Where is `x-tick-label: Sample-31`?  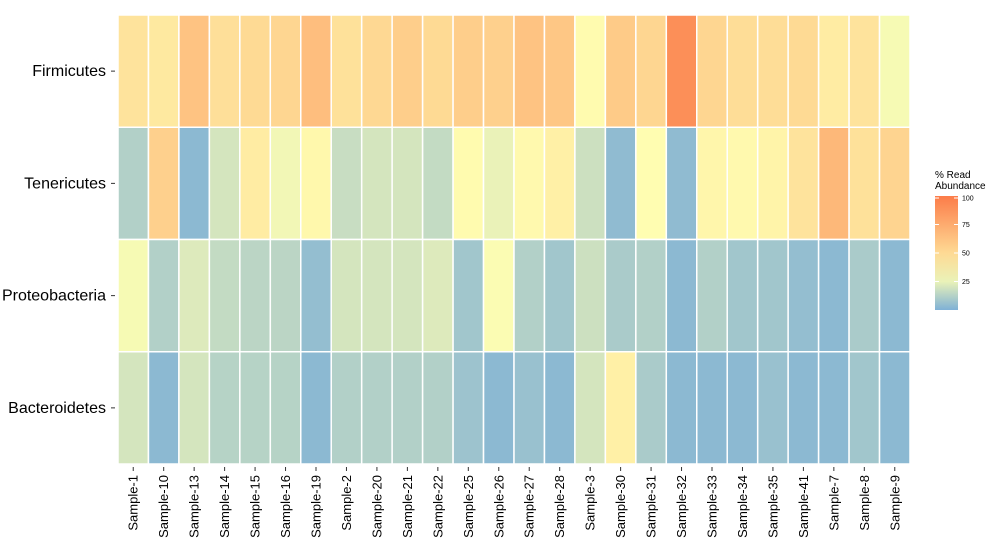 x-tick-label: Sample-31 is located at coordinates (651, 506).